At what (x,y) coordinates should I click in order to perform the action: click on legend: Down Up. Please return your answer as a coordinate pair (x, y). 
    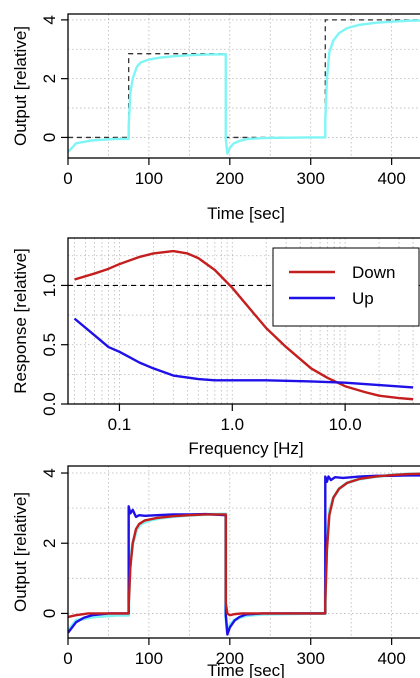
    Looking at the image, I should click on (346, 287).